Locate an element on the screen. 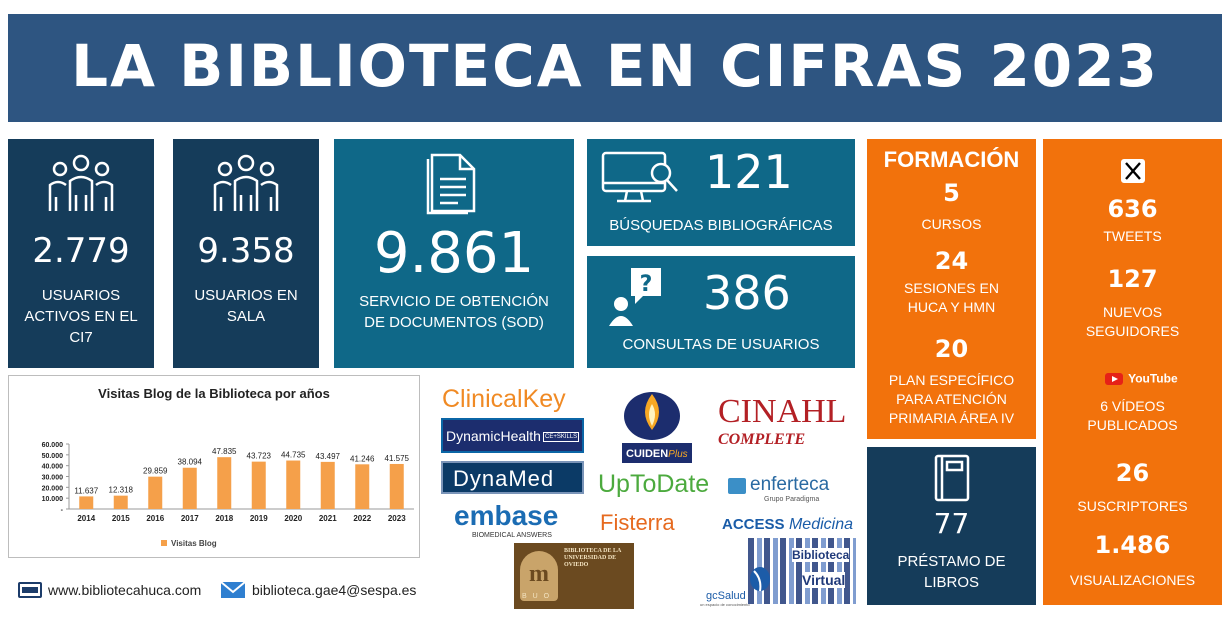 Image resolution: width=1222 pixels, height=622 pixels. youtube-wordmark: YouTube is located at coordinates (1153, 378).